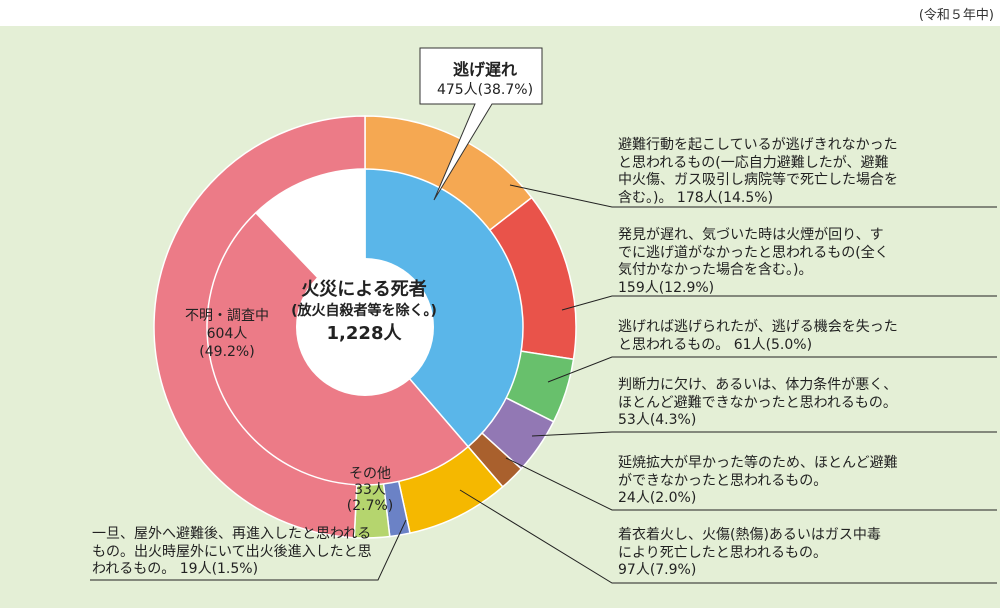  I want to click on nige-title: 逃げ遅れ, so click(484, 69).